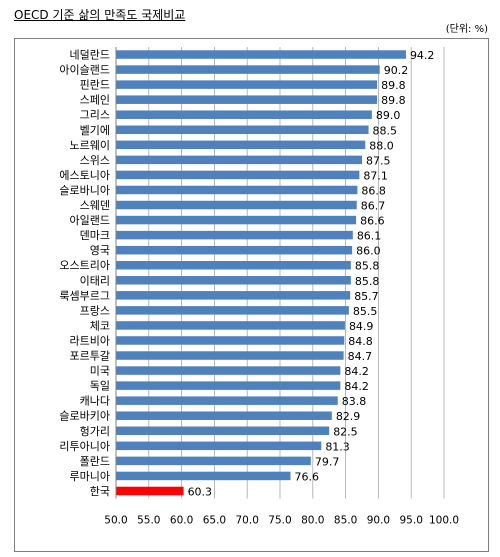 The image size is (500, 557). Describe the element at coordinates (84, 175) in the screenshot. I see `category-label: 에스토니아` at that location.